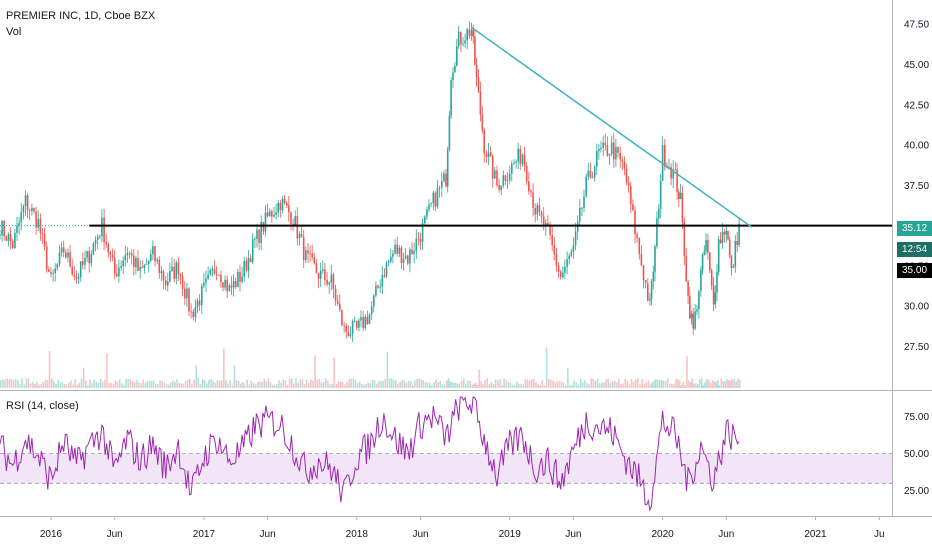 The width and height of the screenshot is (932, 550). I want to click on time-tick-label: 2017, so click(204, 534).